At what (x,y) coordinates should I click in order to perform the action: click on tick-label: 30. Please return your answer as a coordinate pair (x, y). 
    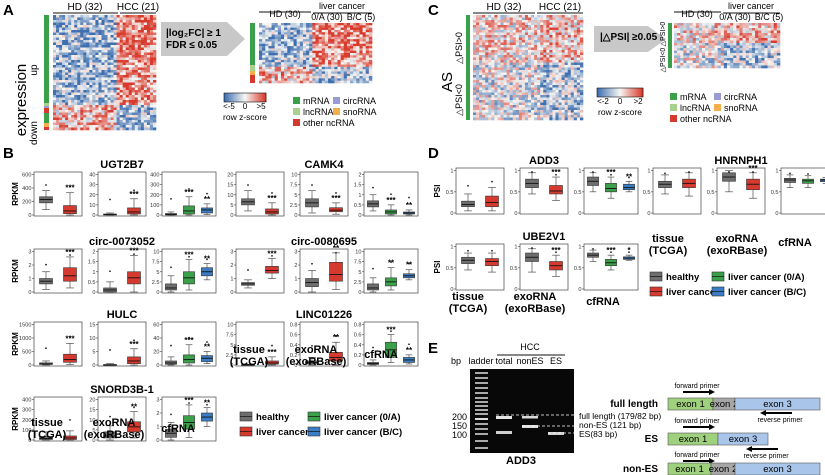
    Looking at the image, I should click on (92, 186).